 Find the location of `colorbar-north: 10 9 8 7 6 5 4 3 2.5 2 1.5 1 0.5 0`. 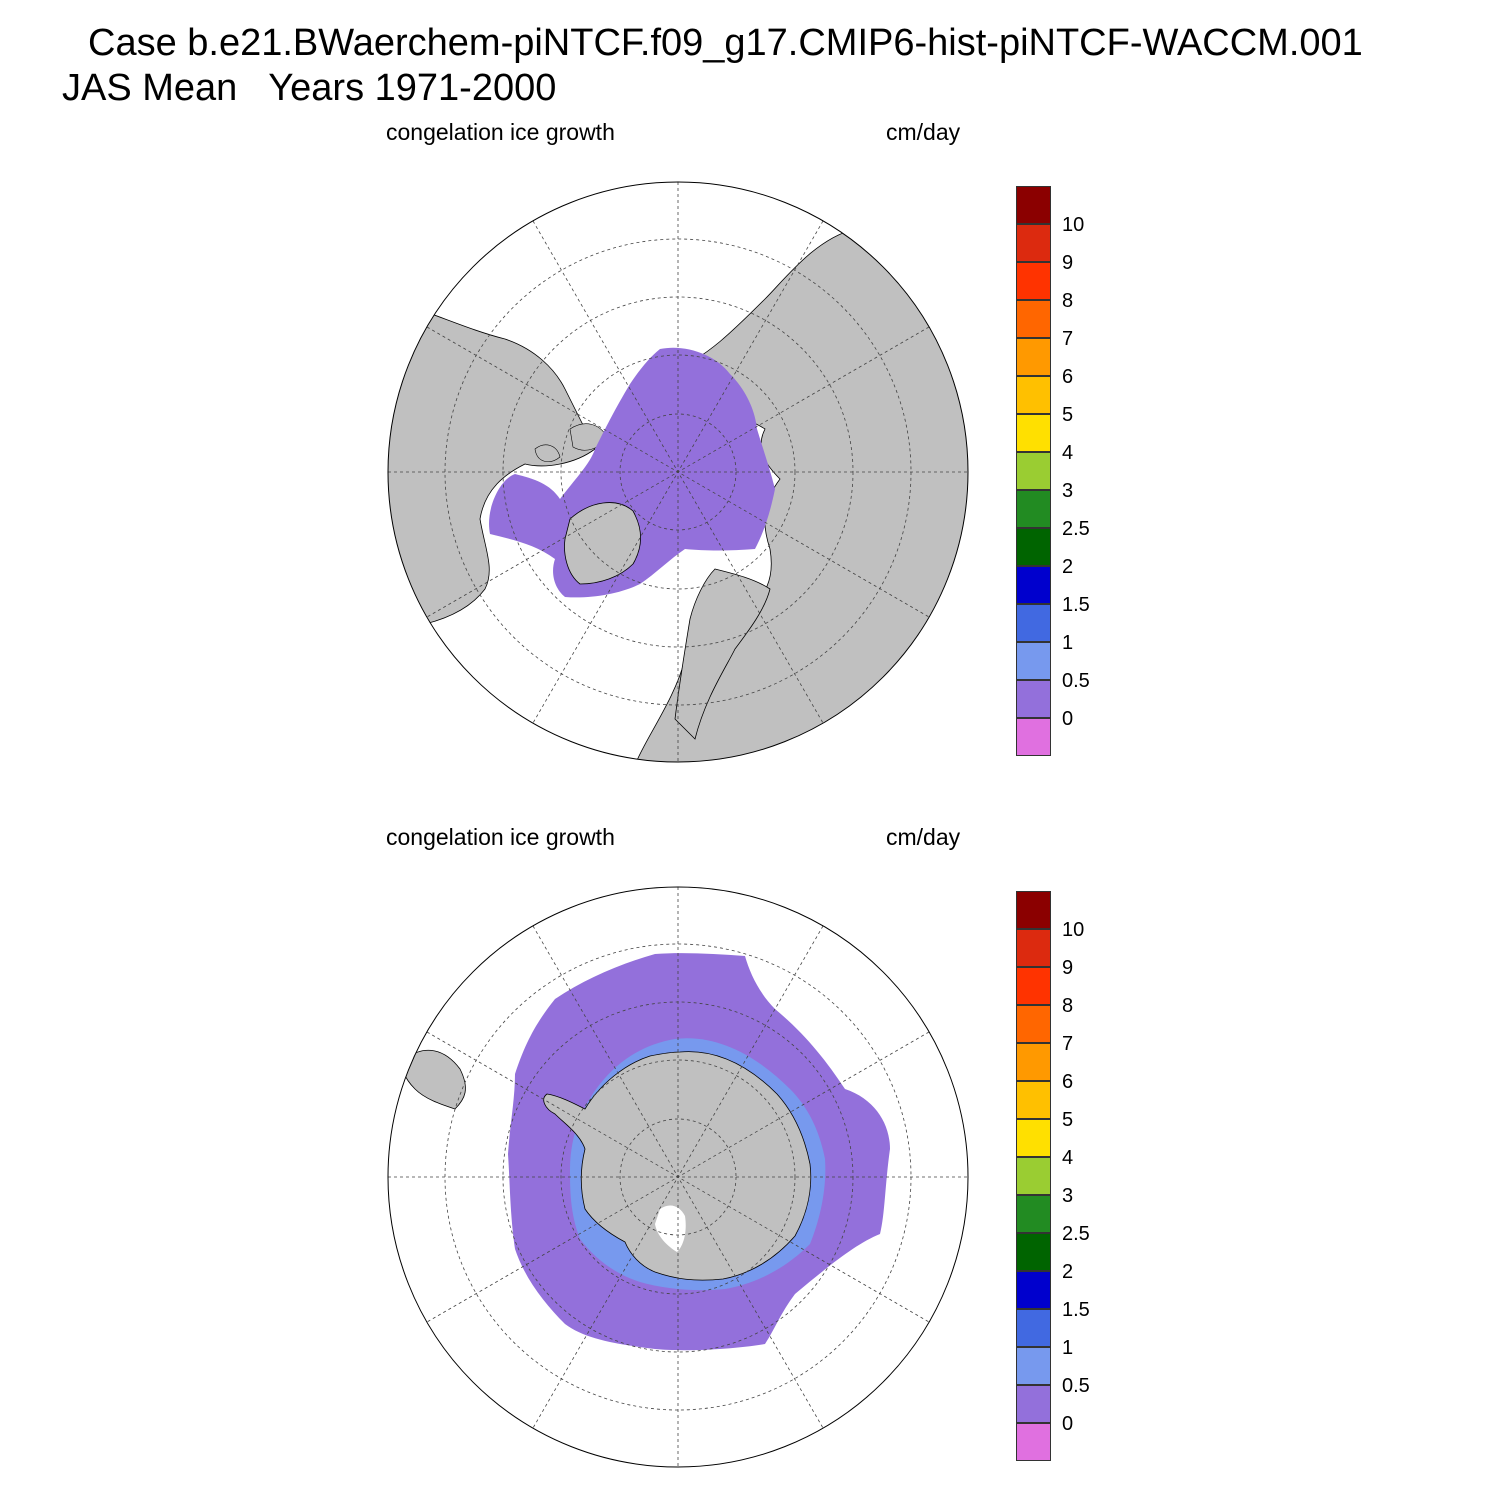

colorbar-north: 10 9 8 7 6 5 4 3 2.5 2 1.5 1 0.5 0 is located at coordinates (1066, 472).